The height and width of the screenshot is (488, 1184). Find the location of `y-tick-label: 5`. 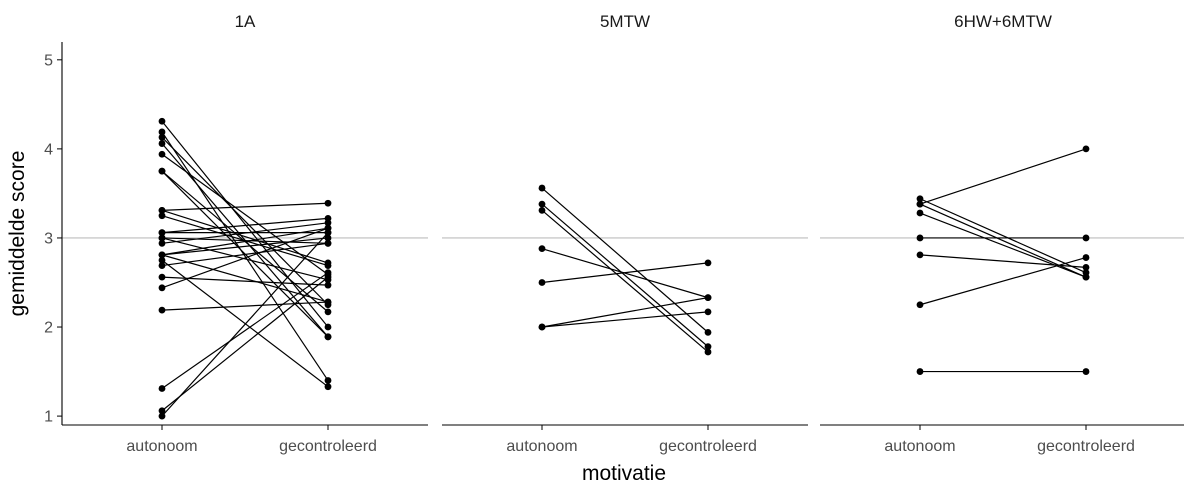

y-tick-label: 5 is located at coordinates (48, 60).